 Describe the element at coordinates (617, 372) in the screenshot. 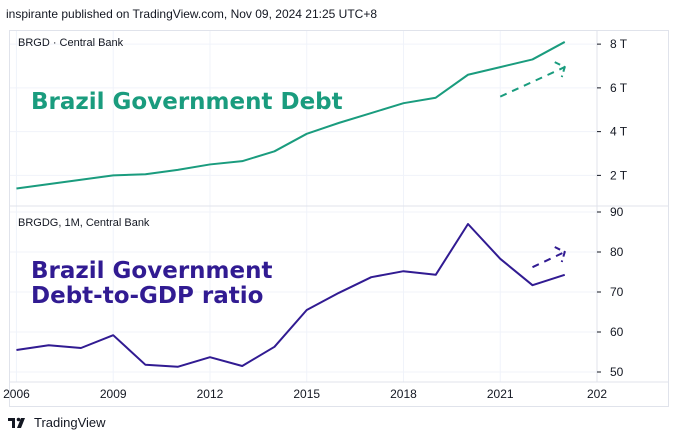

I see `y-tick-label-bottom: 50` at that location.